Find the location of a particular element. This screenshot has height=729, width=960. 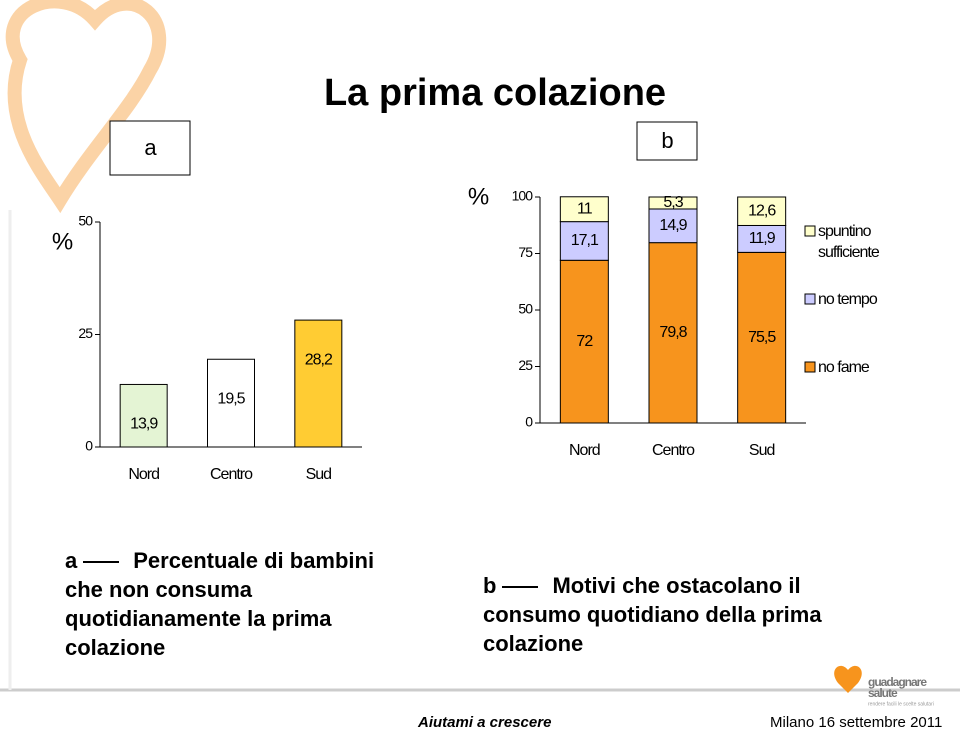

data-label: 79,8 is located at coordinates (673, 332).